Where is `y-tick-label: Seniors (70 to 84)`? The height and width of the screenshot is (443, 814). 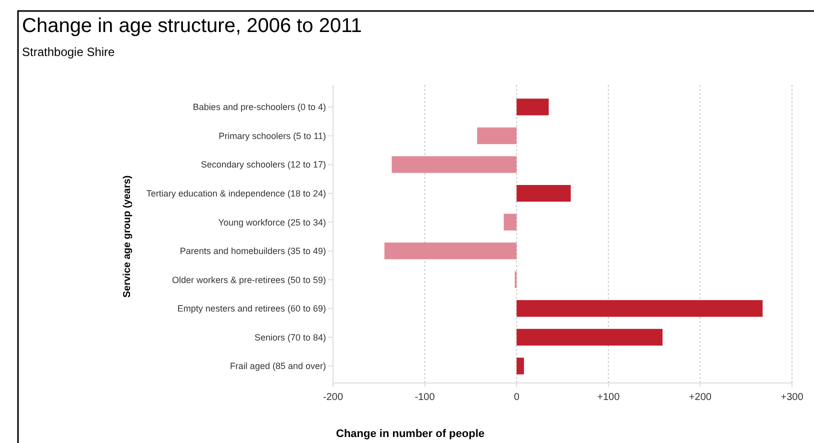
y-tick-label: Seniors (70 to 84) is located at coordinates (290, 337).